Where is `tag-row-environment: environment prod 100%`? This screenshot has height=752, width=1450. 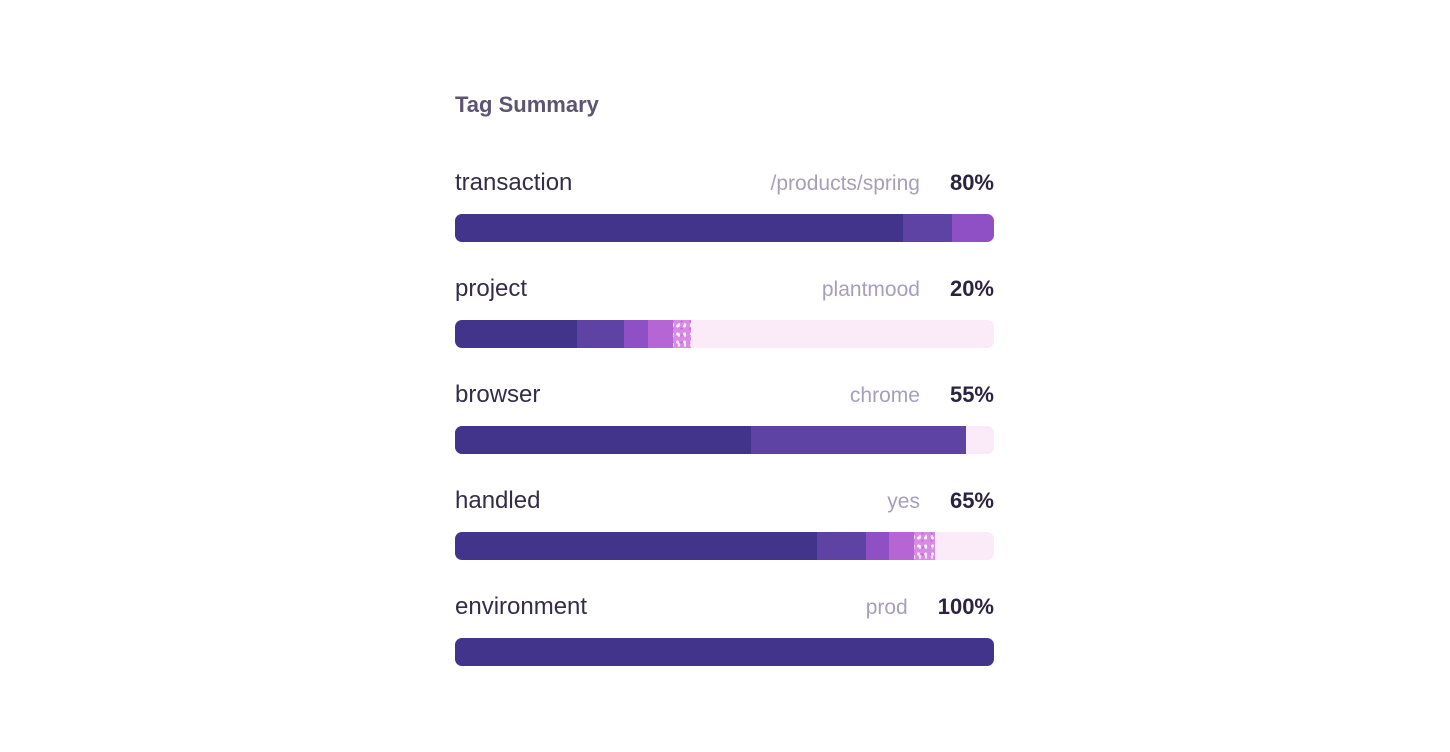
tag-row-environment: environment prod 100% is located at coordinates (724, 629).